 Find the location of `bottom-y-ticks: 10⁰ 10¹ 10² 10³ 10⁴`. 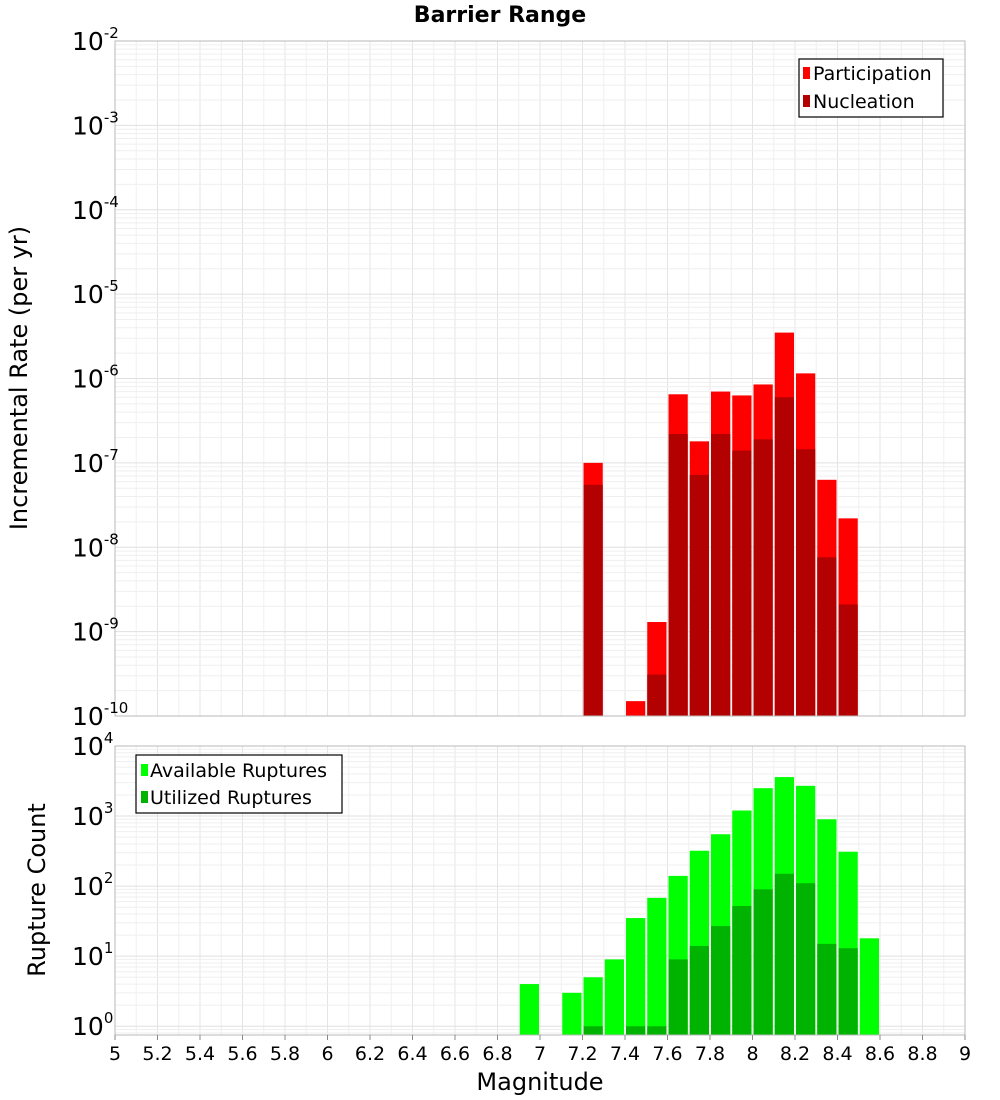

bottom-y-ticks: 10⁰ 10¹ 10² 10³ 10⁴ is located at coordinates (92, 885).